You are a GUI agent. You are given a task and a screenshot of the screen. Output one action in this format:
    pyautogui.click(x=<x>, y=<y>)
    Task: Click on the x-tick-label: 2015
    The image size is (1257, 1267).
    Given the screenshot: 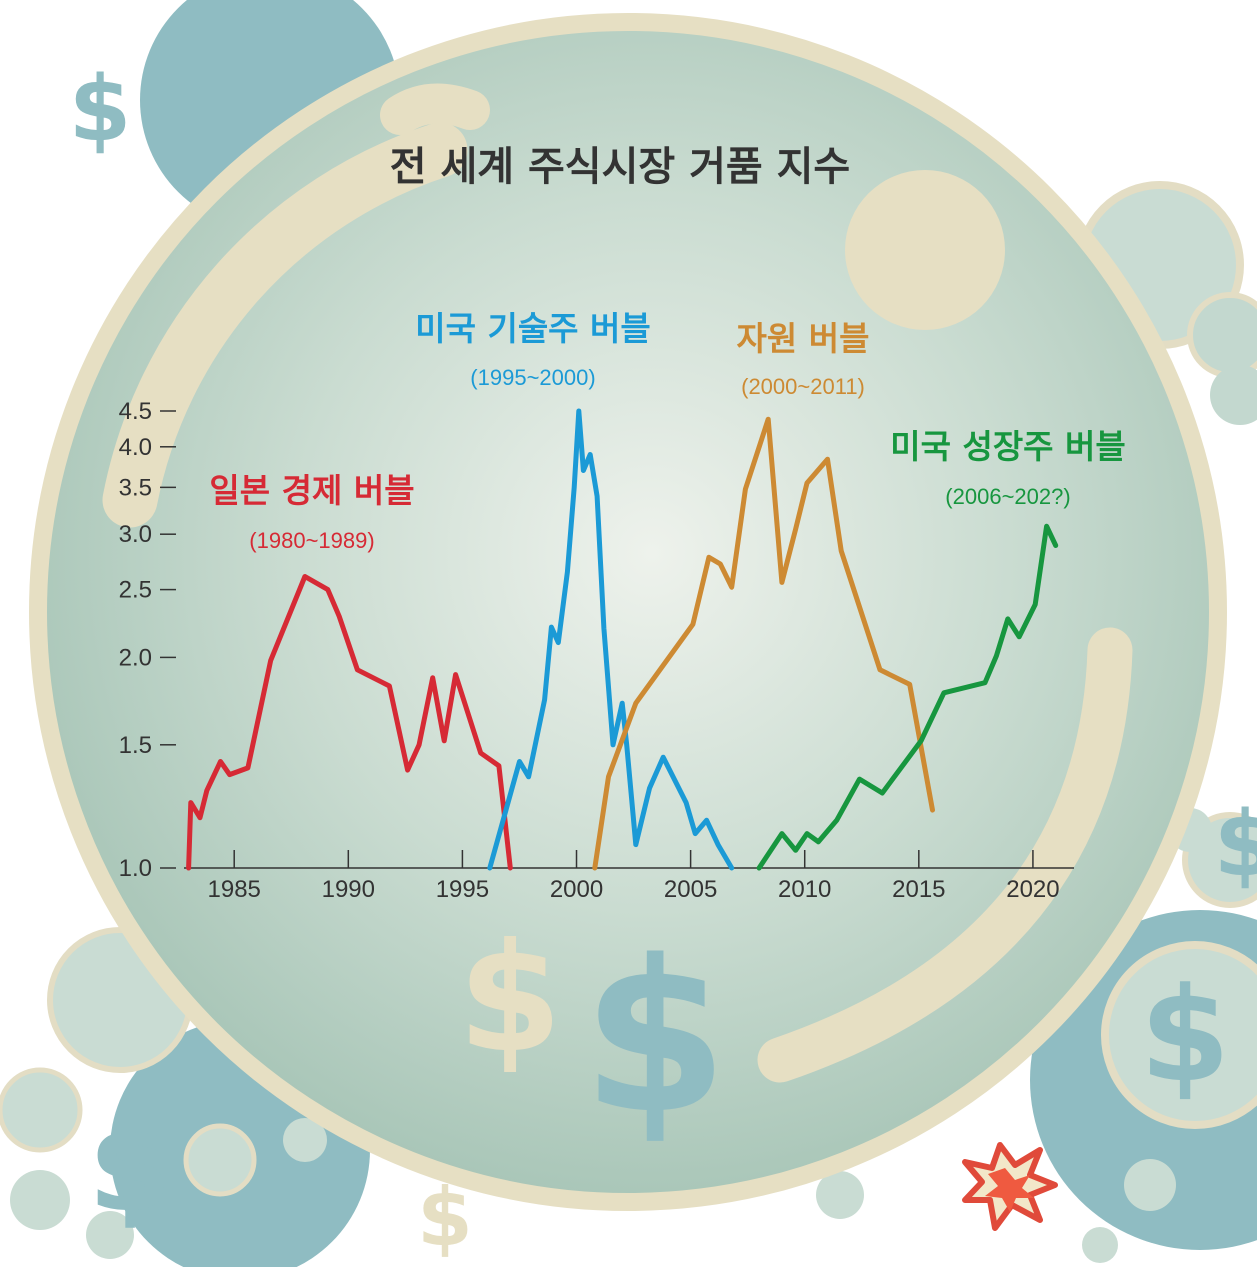 What is the action you would take?
    pyautogui.click(x=918, y=889)
    